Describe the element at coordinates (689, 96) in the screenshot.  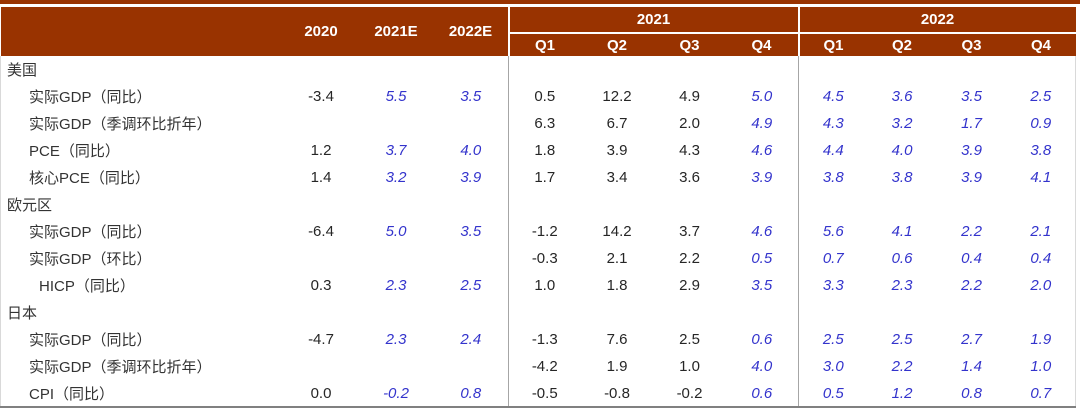
I see `value-cell: 4.9` at that location.